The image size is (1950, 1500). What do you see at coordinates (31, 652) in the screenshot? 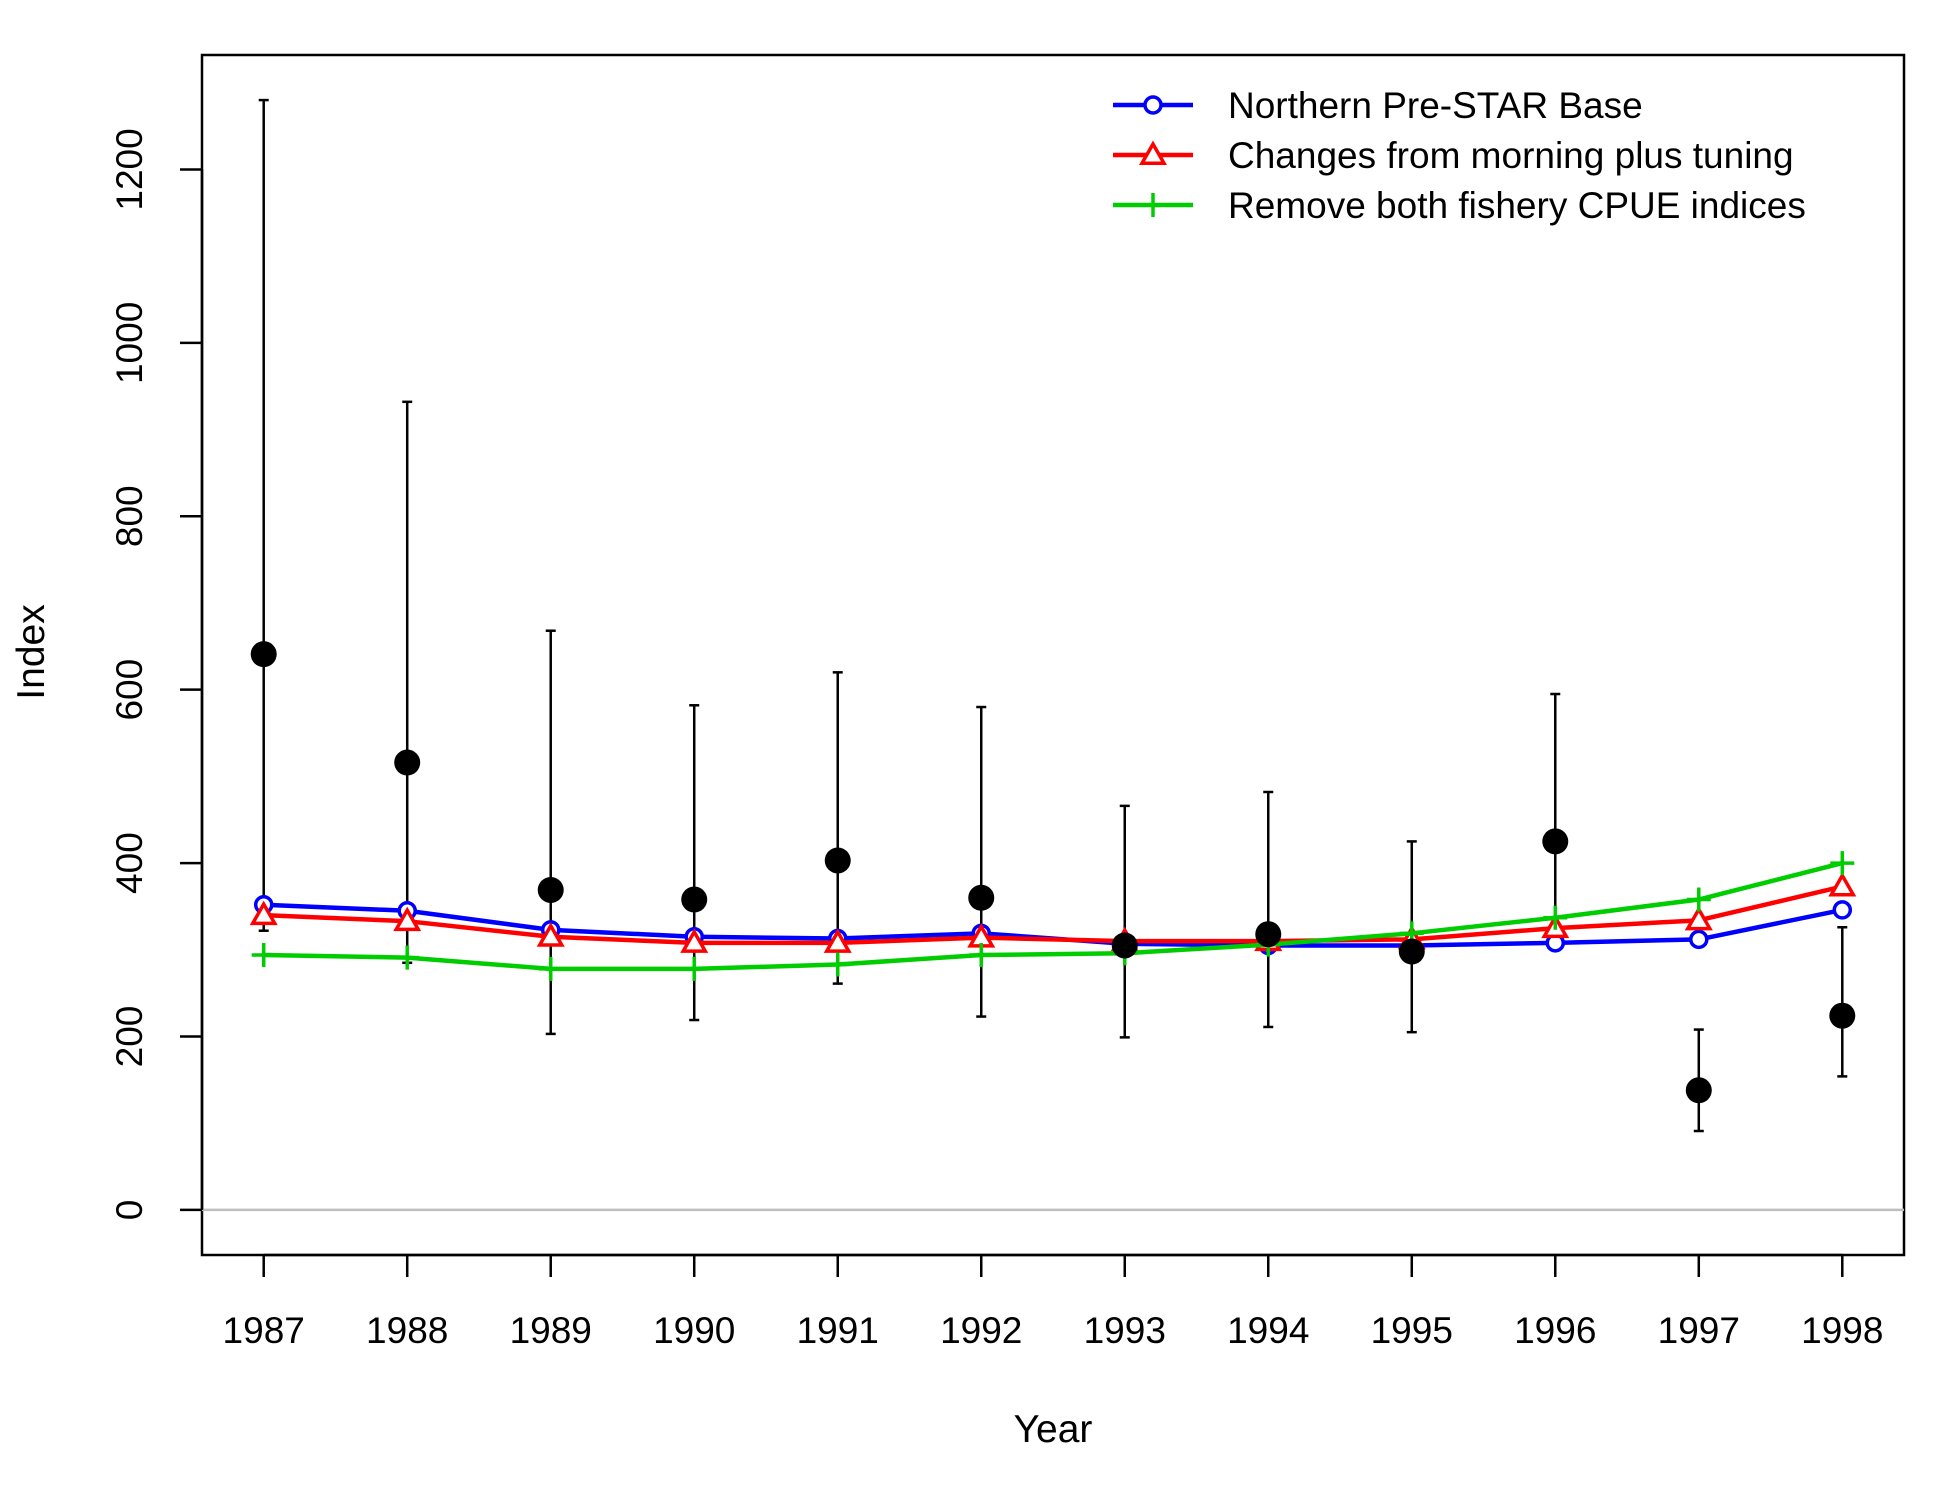
I see `y-axis-label: Index` at bounding box center [31, 652].